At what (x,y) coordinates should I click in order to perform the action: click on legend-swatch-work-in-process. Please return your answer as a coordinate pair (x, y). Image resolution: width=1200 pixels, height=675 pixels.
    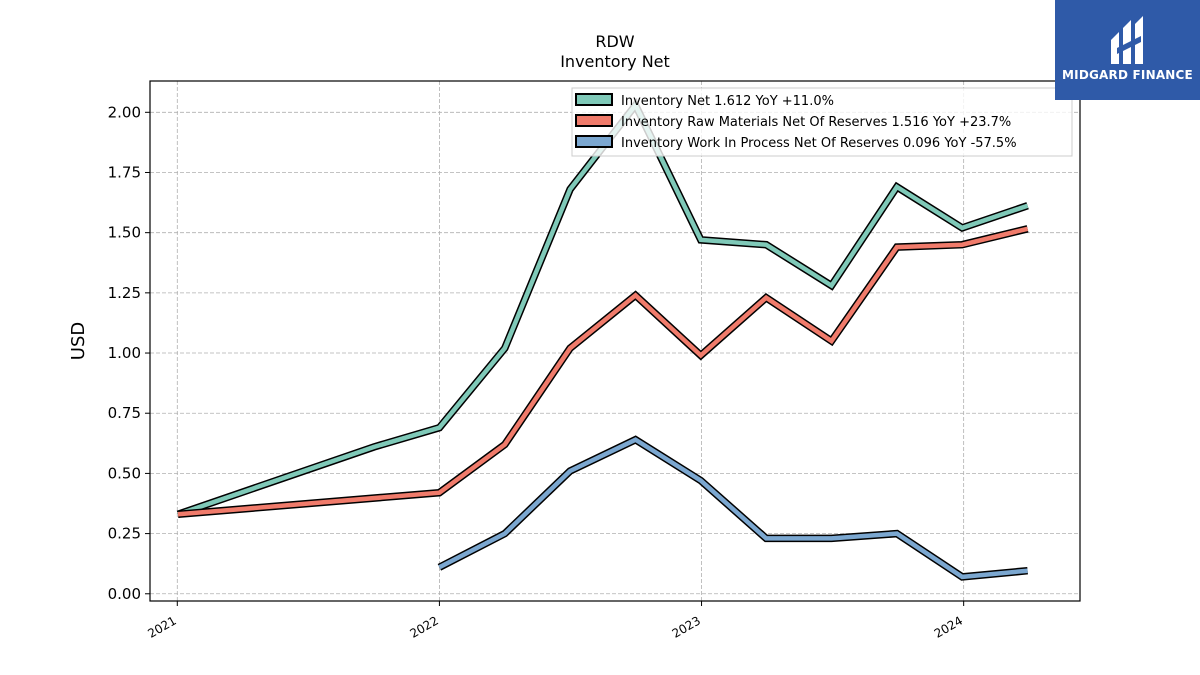
    Looking at the image, I should click on (594, 141).